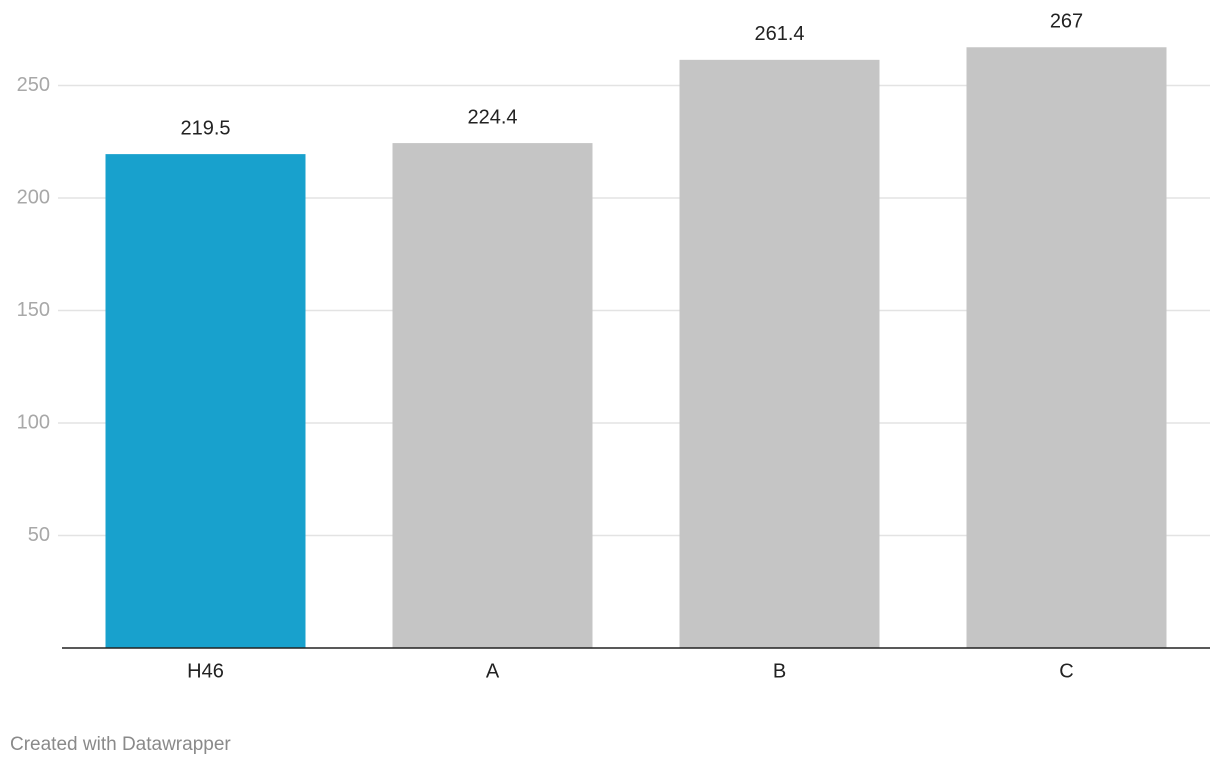 This screenshot has width=1220, height=768. I want to click on y-tick-label: 50, so click(39, 535).